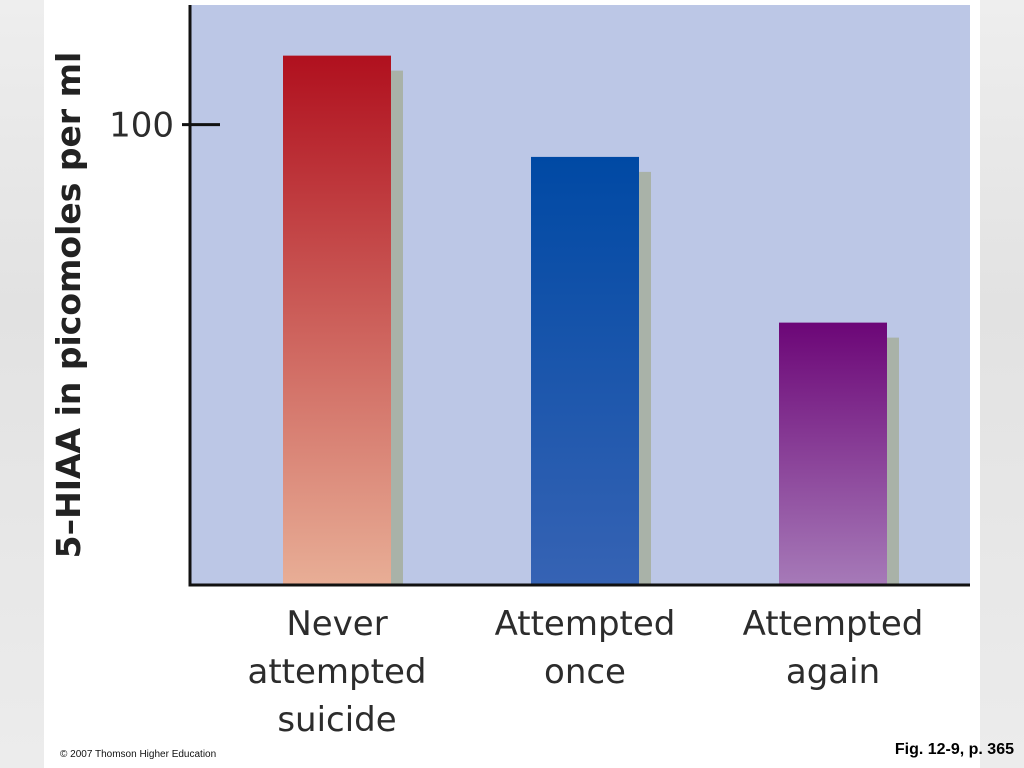 The width and height of the screenshot is (1024, 768). I want to click on y-axis-label: 5–HIAA in picomoles per ml, so click(68, 305).